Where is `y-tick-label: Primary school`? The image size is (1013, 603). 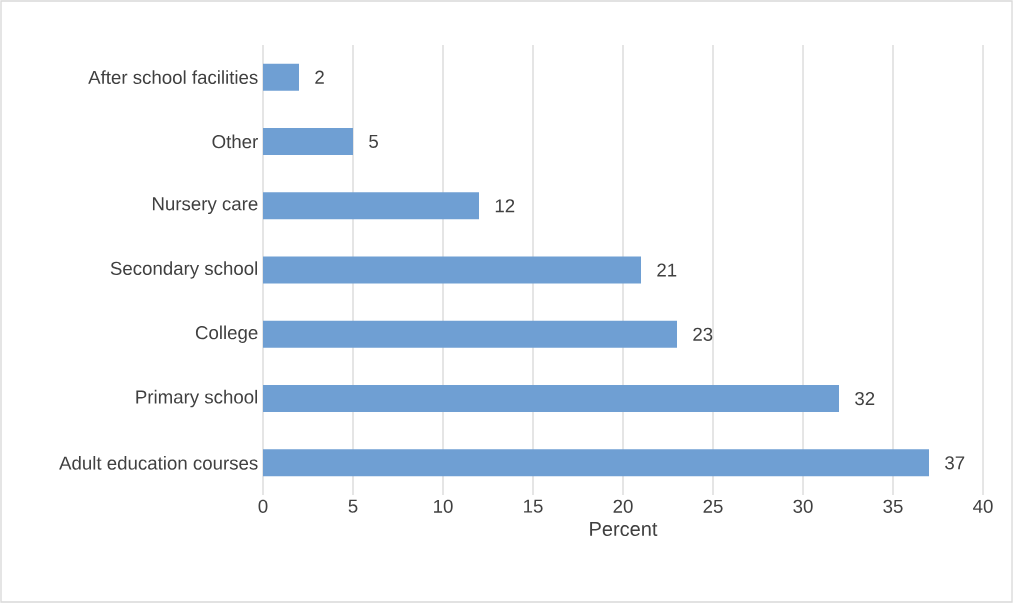 y-tick-label: Primary school is located at coordinates (197, 398).